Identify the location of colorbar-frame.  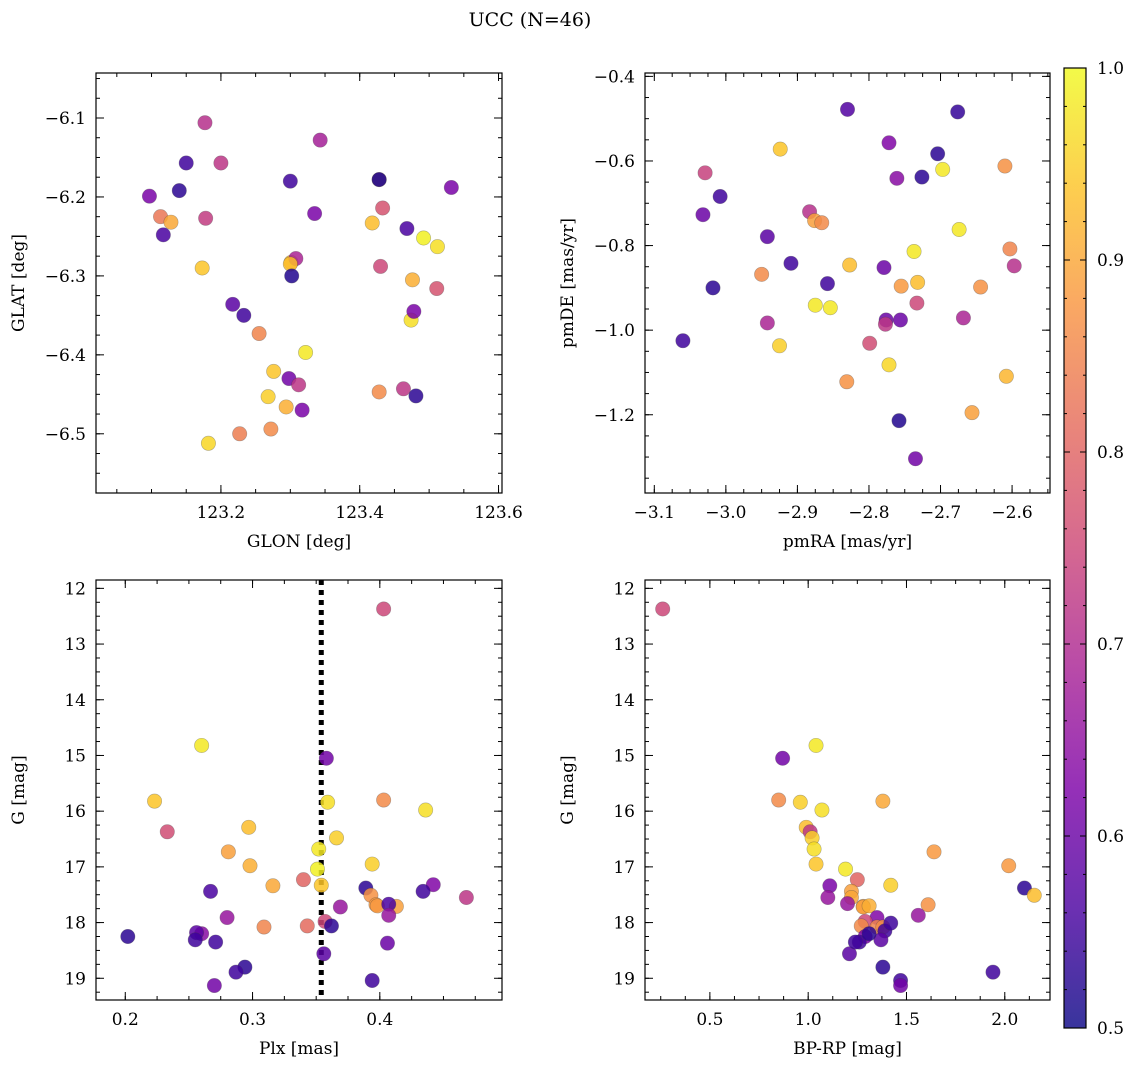
(1075, 548).